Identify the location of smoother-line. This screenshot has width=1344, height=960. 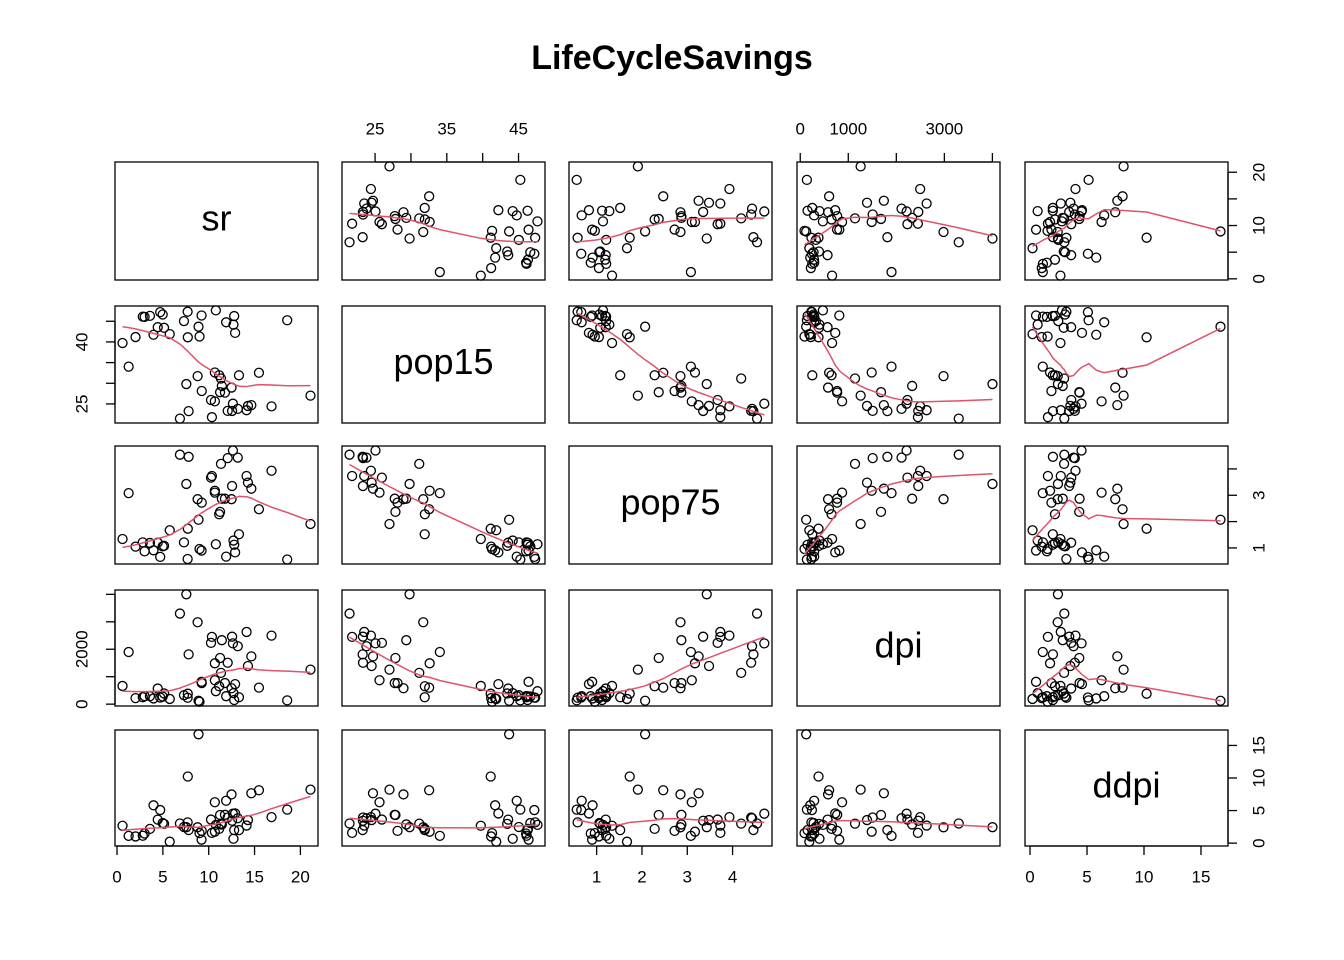
(670, 667).